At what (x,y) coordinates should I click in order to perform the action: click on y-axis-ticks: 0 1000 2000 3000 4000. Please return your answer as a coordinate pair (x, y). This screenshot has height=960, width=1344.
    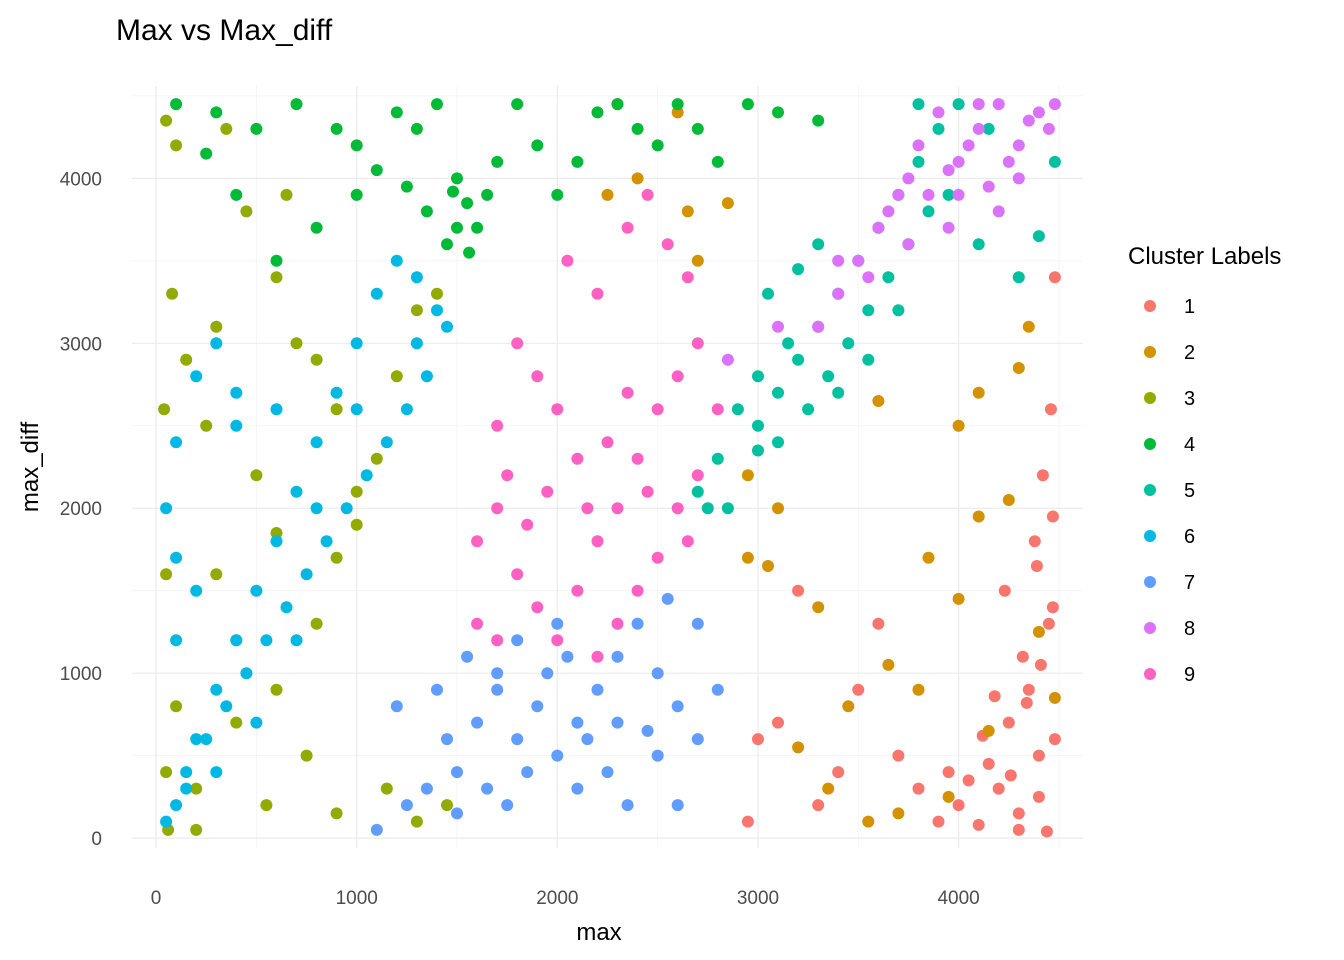
    Looking at the image, I should click on (81, 509).